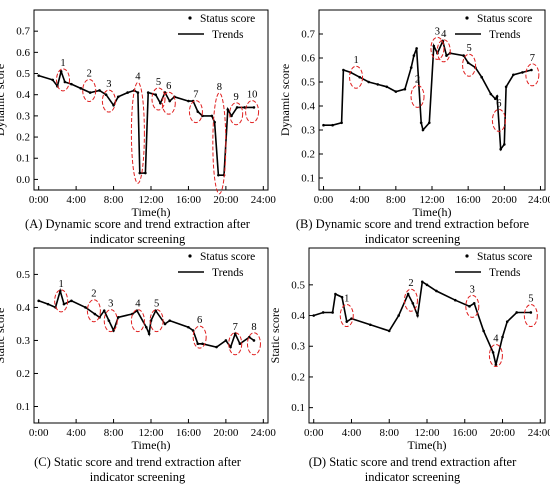 This screenshot has width=550, height=488. Describe the element at coordinates (137, 239) in the screenshot. I see `panel-caption-a-line2: indicator screening` at that location.